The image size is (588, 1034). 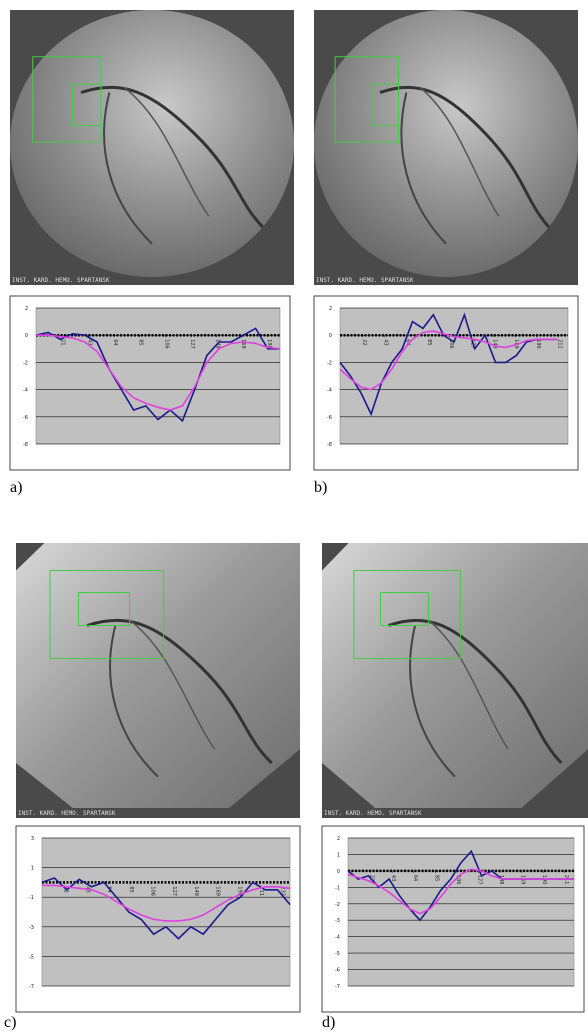 What do you see at coordinates (32, 839) in the screenshot?
I see `y-tick-label: 3` at bounding box center [32, 839].